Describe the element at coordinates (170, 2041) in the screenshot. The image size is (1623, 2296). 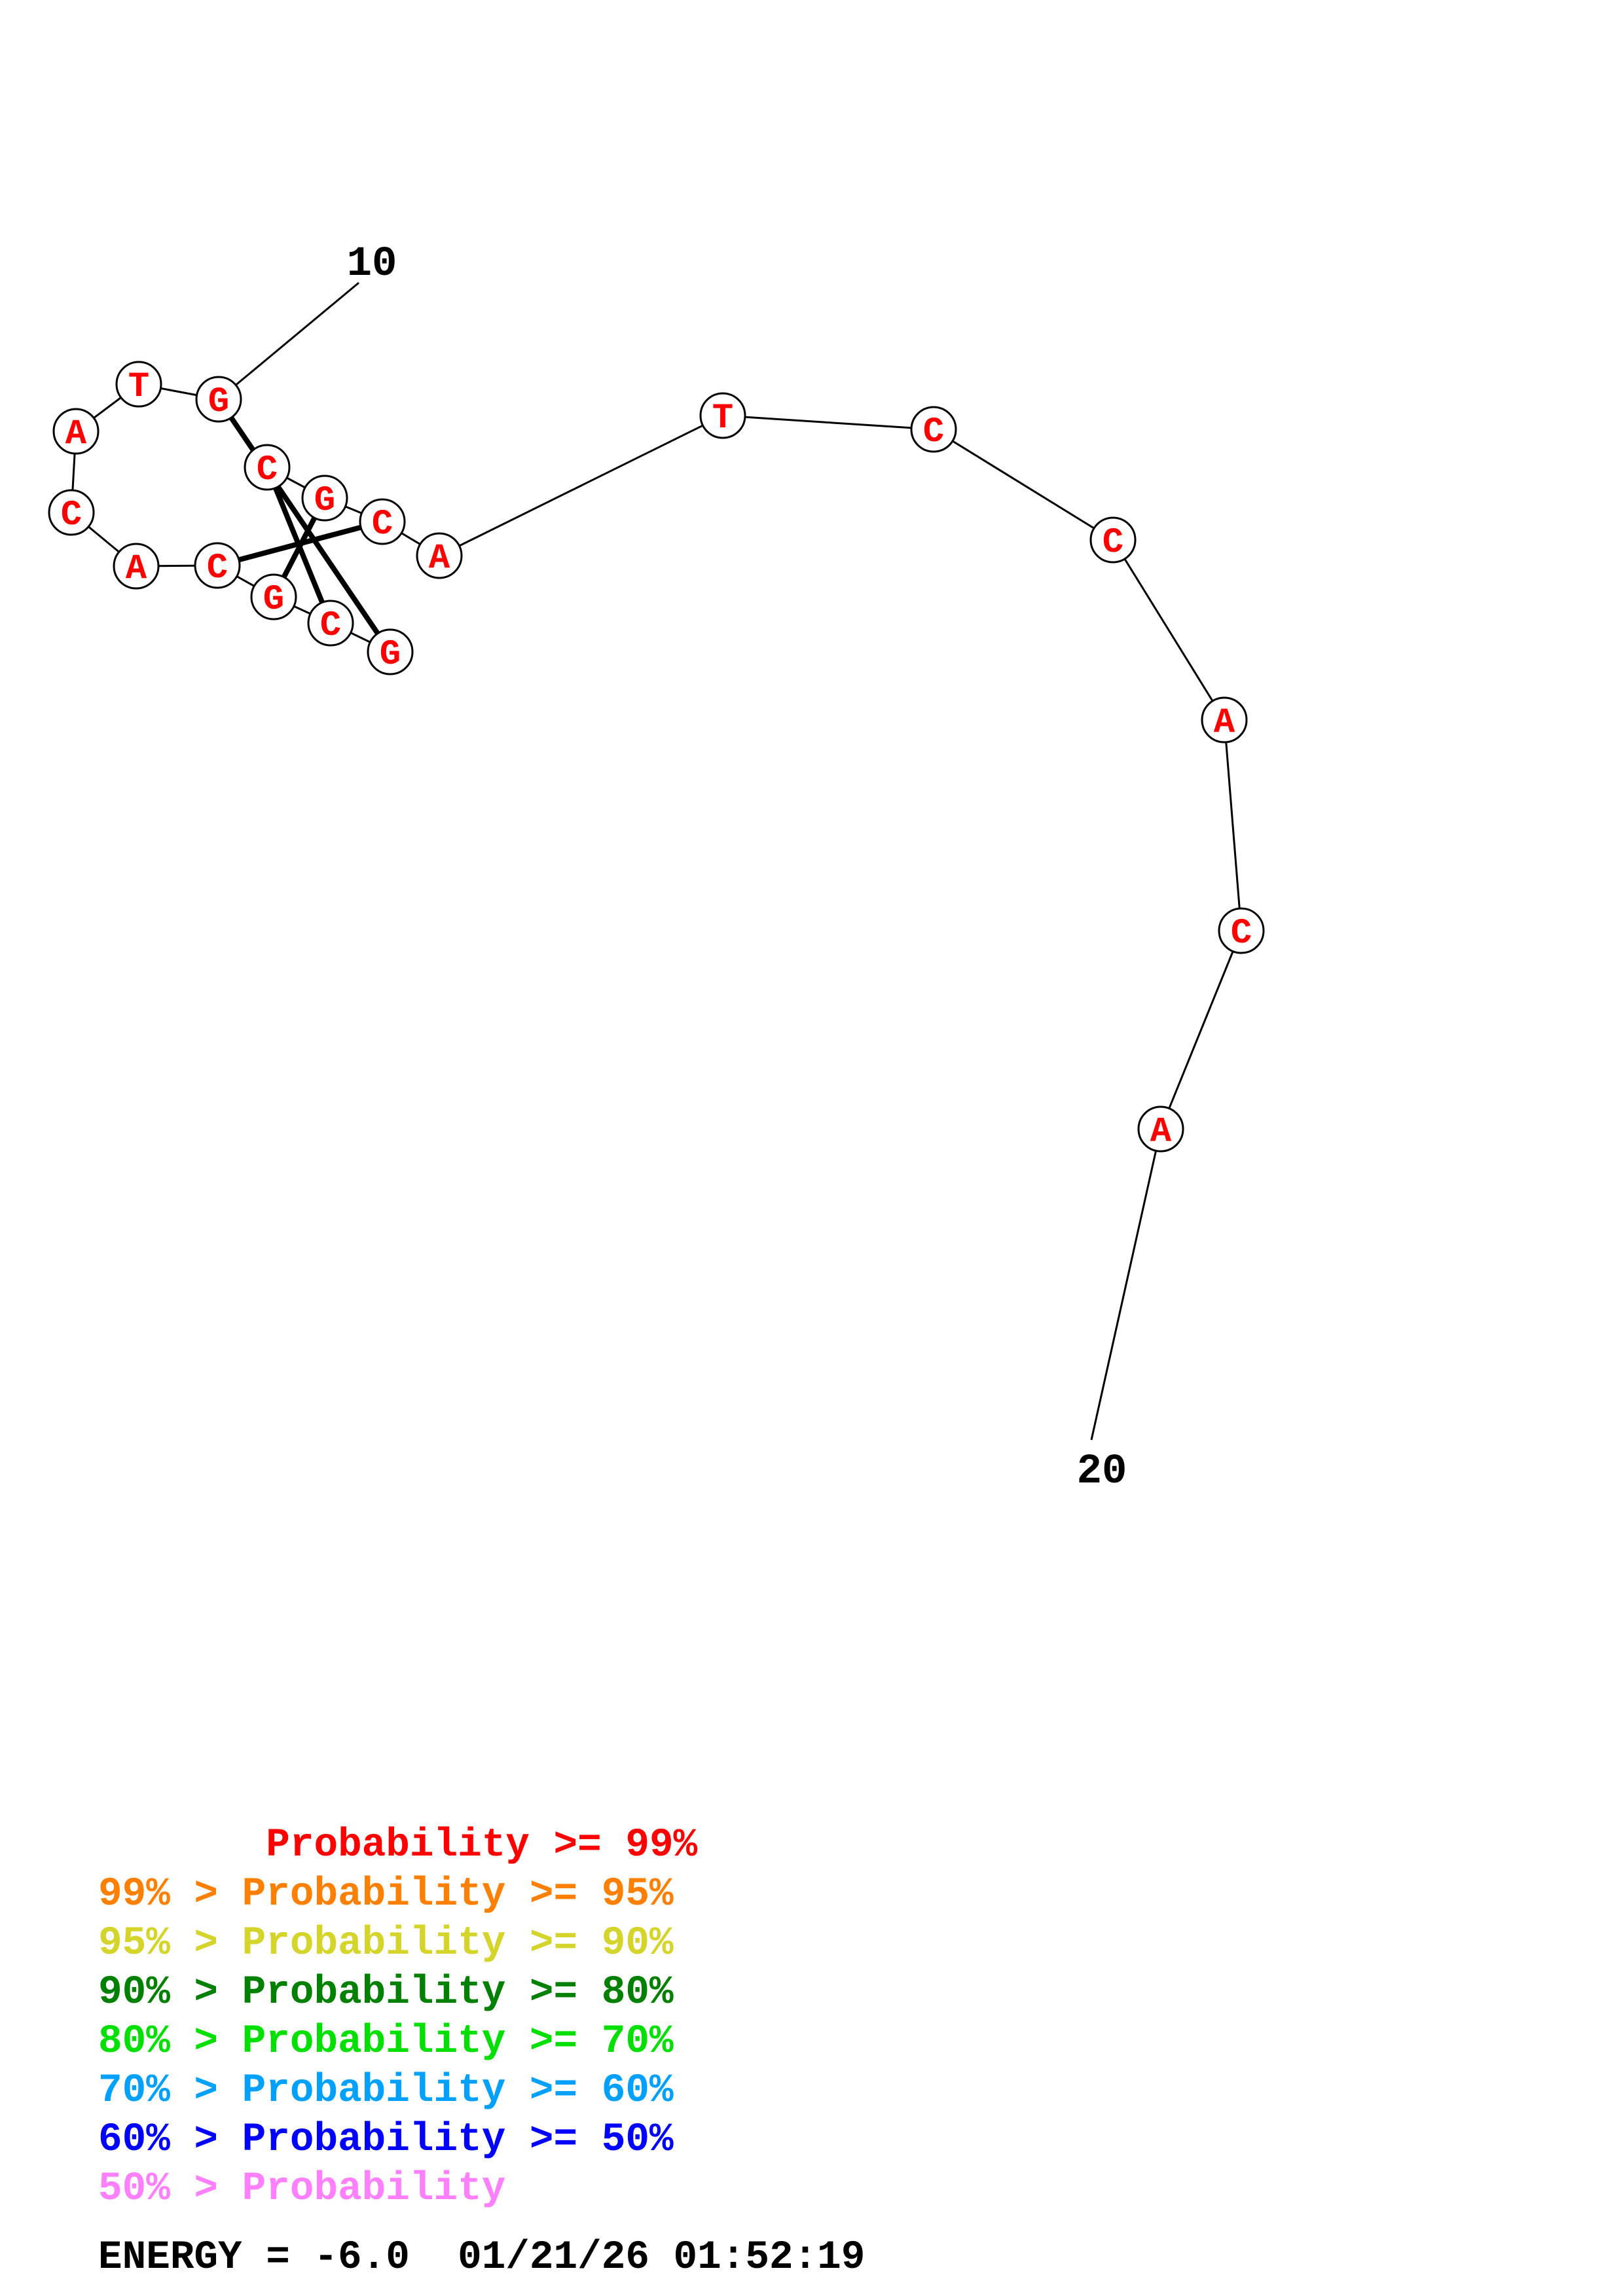
I see `legend-prefix: 80% >` at that location.